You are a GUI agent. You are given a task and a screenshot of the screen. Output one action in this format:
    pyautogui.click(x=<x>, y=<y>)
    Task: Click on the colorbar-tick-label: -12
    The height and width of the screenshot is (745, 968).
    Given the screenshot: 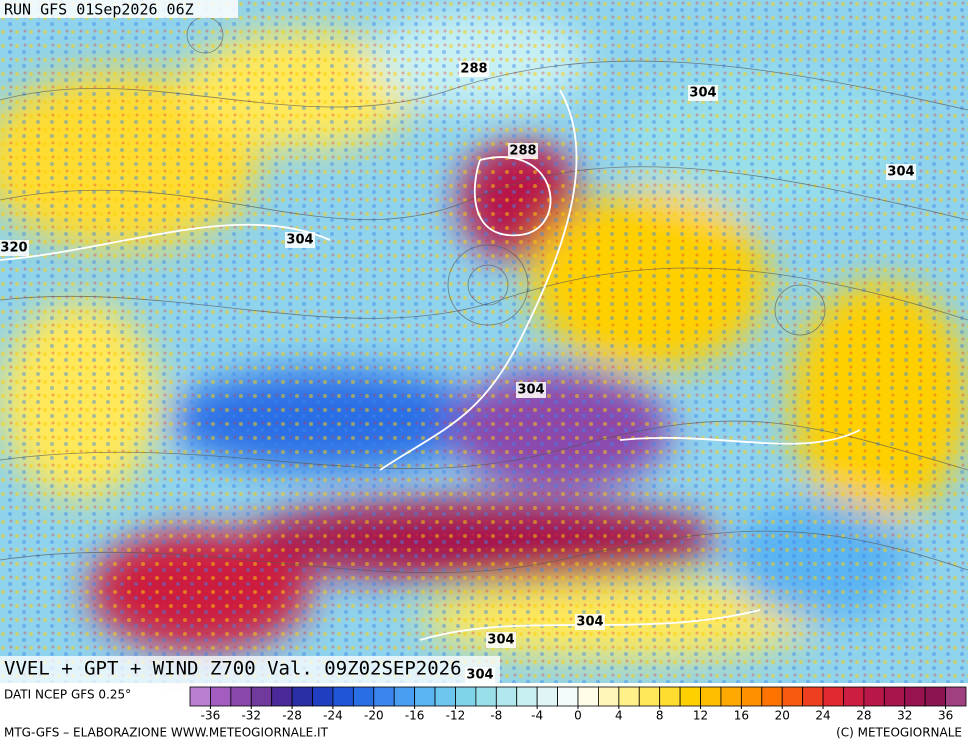 What is the action you would take?
    pyautogui.click(x=456, y=716)
    